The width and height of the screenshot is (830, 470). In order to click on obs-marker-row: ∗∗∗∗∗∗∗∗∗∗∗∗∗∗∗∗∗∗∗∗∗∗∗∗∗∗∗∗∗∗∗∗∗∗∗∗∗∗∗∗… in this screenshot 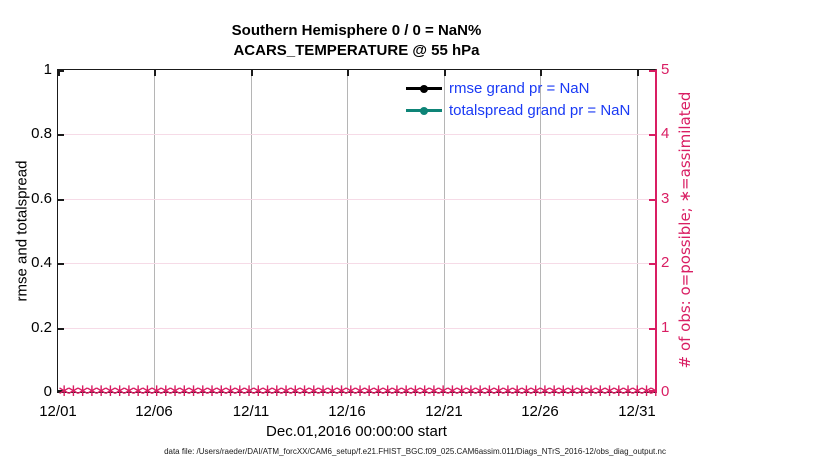, I will do `click(357, 392)`.